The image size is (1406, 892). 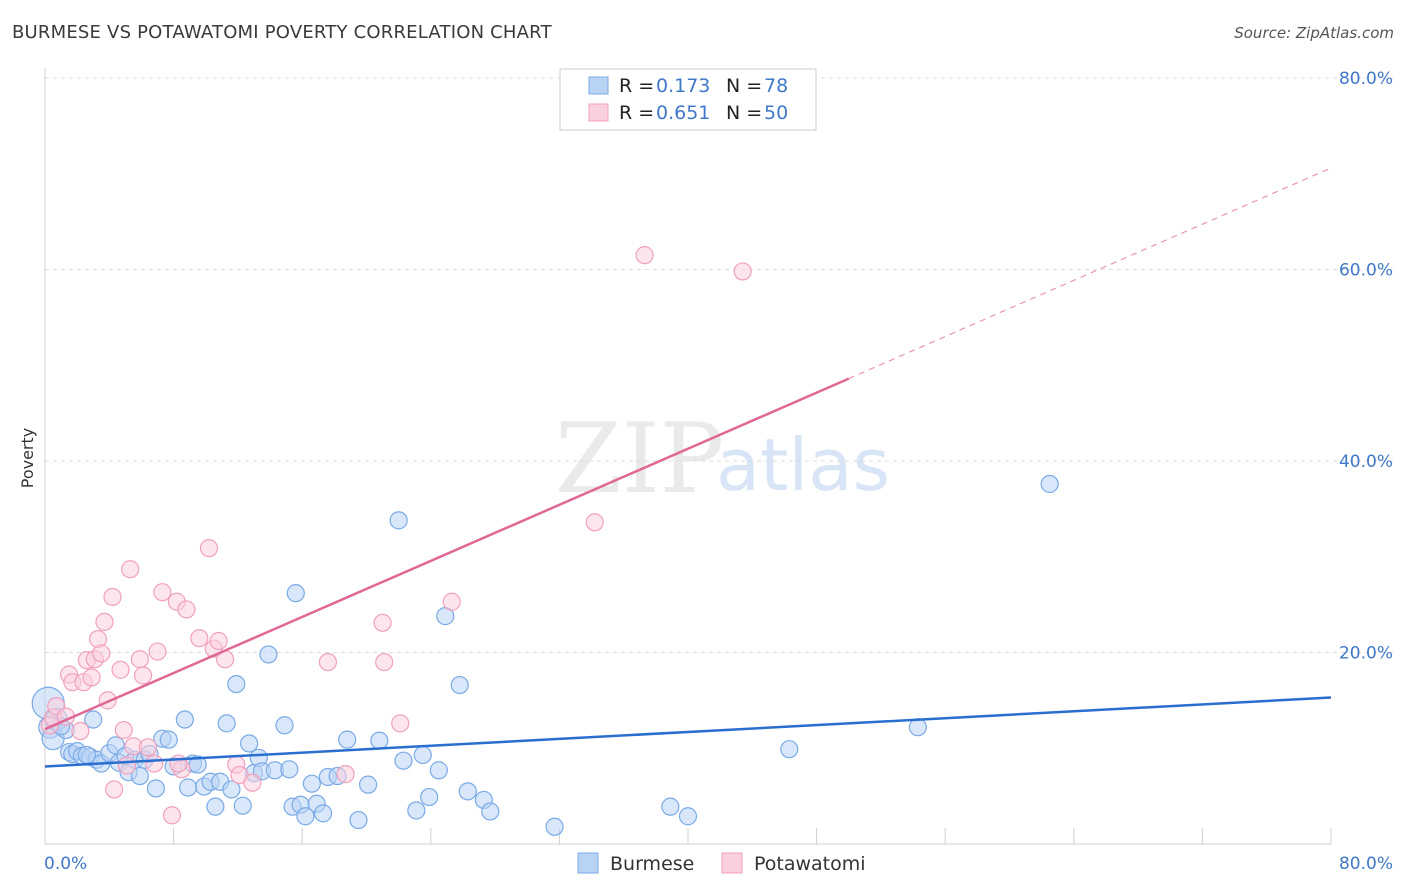 I want to click on watermark: ZIP atlas, so click(x=722, y=459).